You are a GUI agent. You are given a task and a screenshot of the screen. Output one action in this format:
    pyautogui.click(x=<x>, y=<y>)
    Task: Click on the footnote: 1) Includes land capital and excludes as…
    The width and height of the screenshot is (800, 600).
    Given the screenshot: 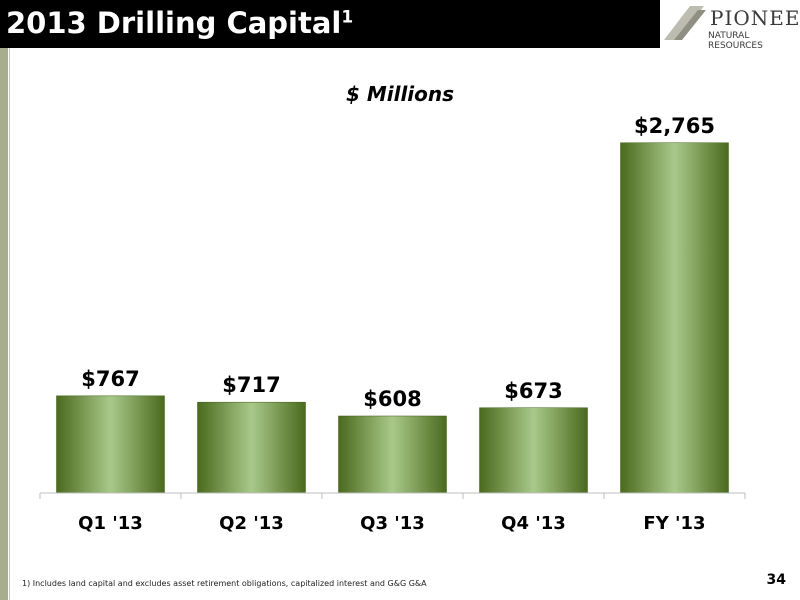 What is the action you would take?
    pyautogui.click(x=224, y=583)
    